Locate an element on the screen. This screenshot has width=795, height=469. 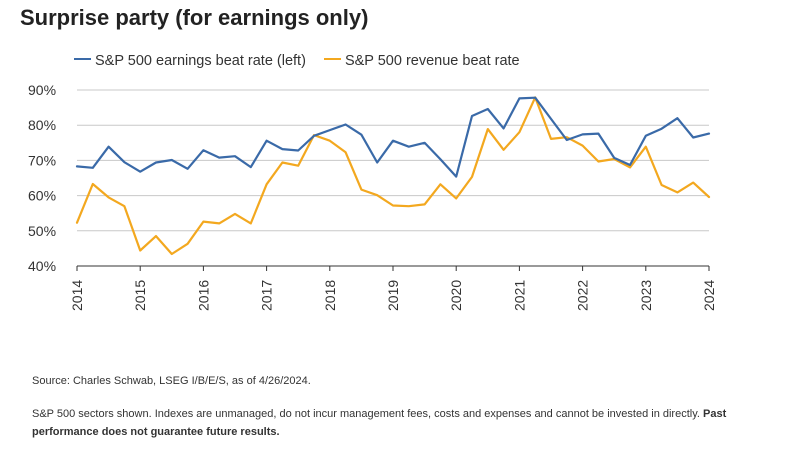
y-tick-label: 60% is located at coordinates (42, 196).